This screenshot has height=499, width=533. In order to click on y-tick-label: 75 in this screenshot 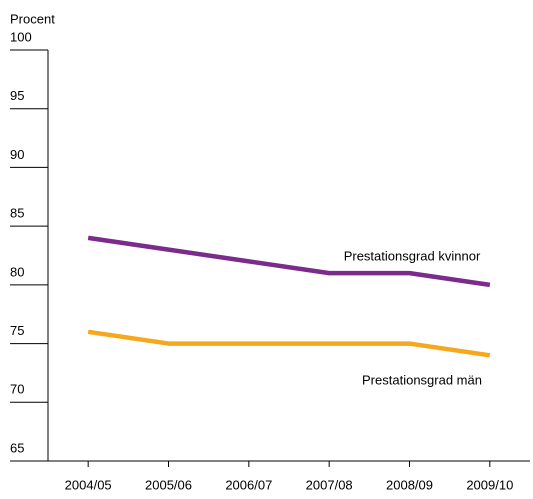, I will do `click(17, 330)`.